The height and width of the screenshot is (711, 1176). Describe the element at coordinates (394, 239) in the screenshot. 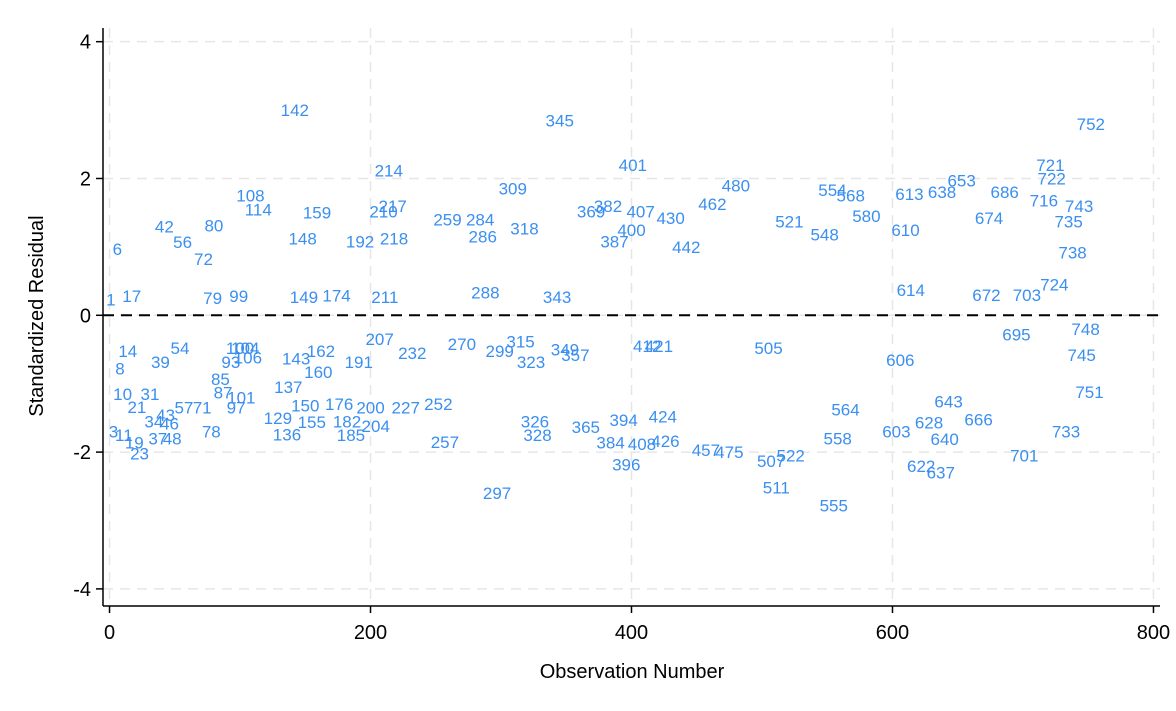

I see `data-point-label: 218` at that location.